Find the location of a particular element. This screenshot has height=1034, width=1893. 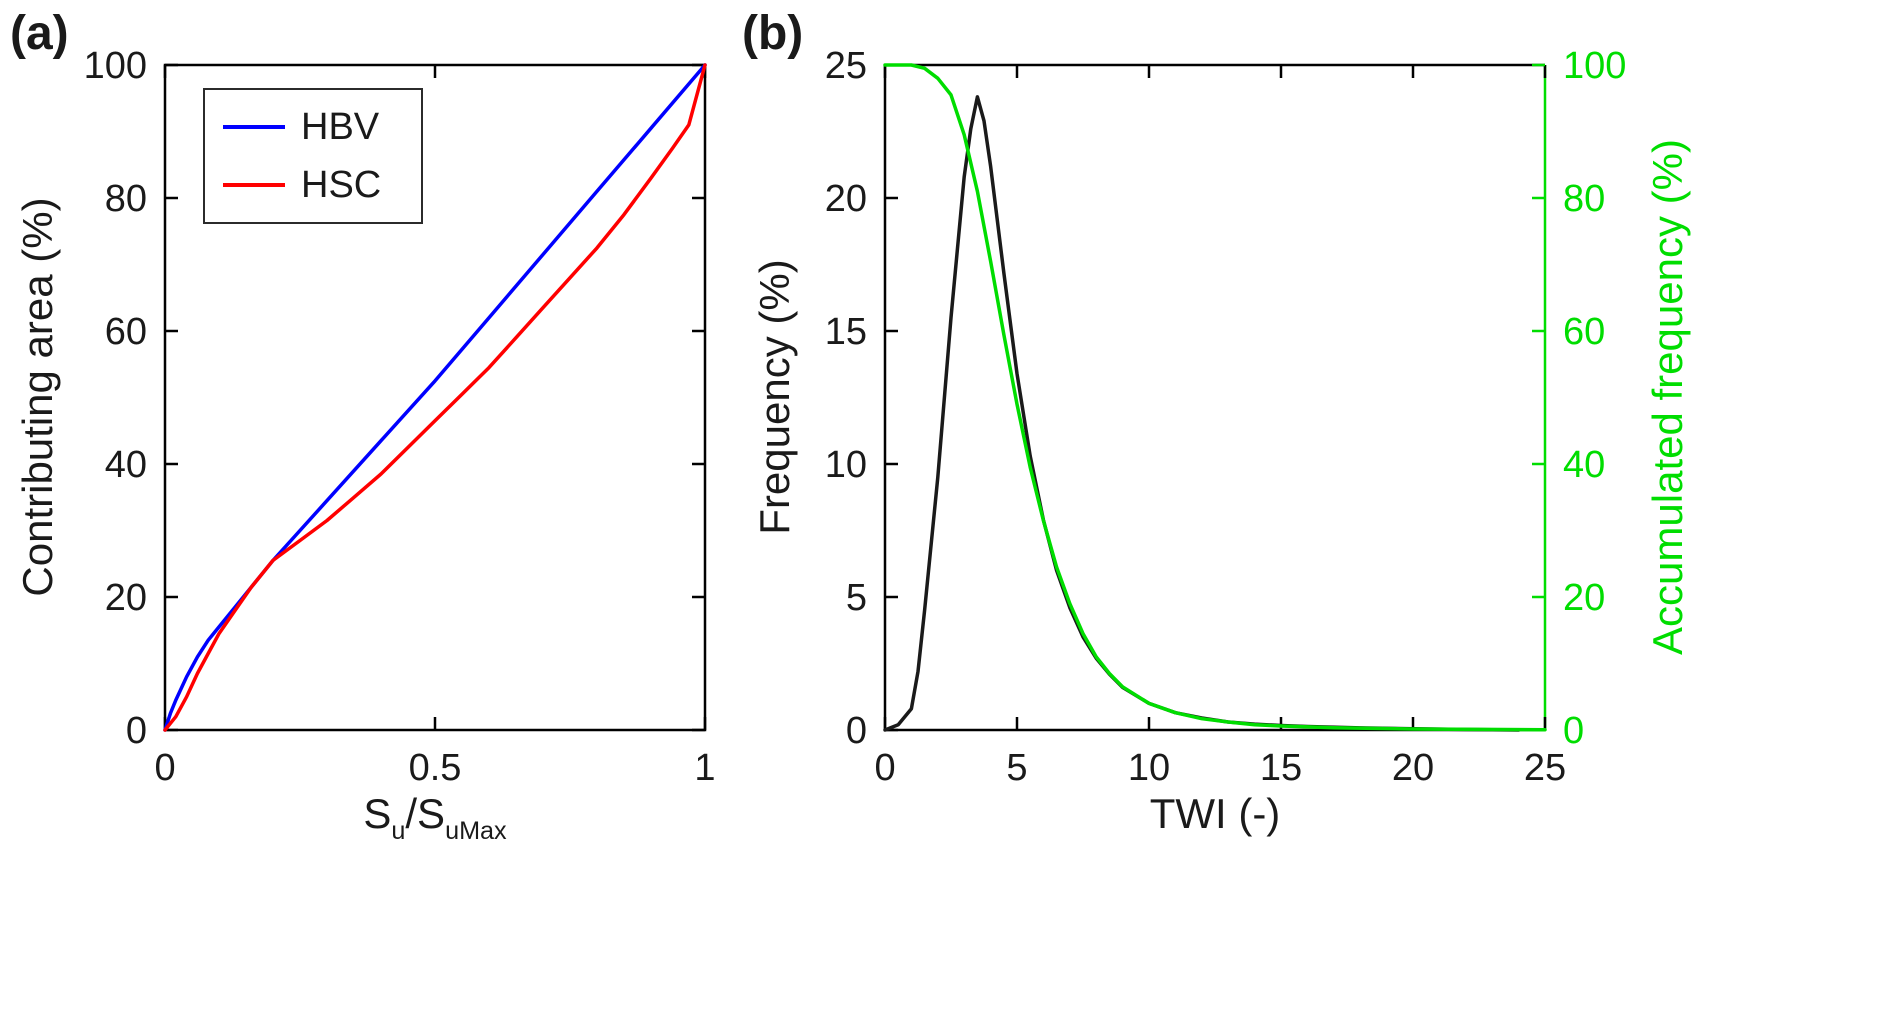

panel-a-y-axis-label: Contributing area (%) is located at coordinates (37, 397).